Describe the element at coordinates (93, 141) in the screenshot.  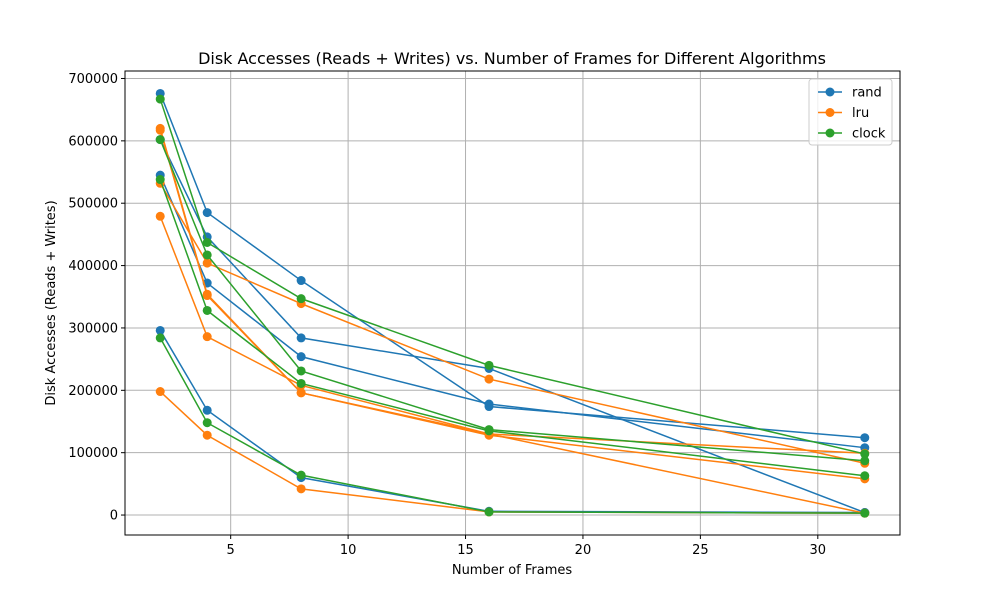
I see `y-tick-label: 600000` at that location.